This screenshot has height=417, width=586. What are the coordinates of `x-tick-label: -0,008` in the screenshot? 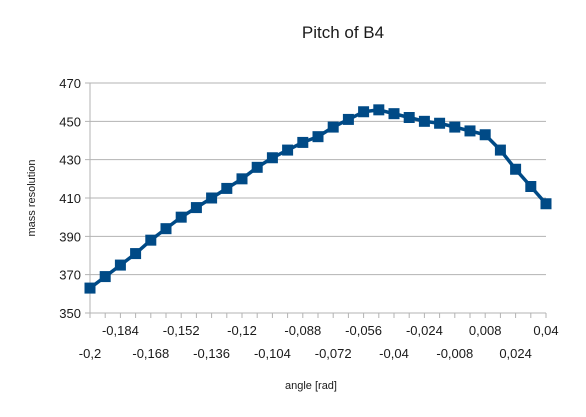 It's located at (454, 353).